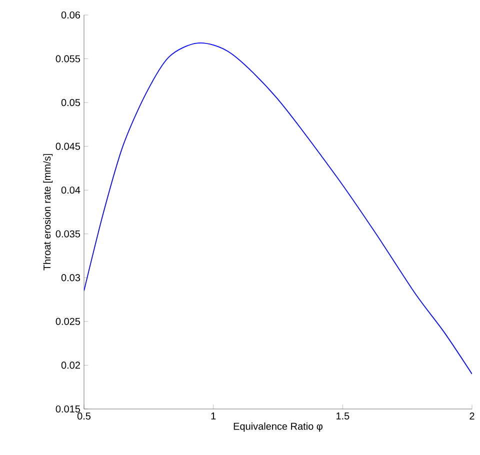 The height and width of the screenshot is (455, 480). What do you see at coordinates (472, 416) in the screenshot?
I see `x-tick-label: 2` at bounding box center [472, 416].